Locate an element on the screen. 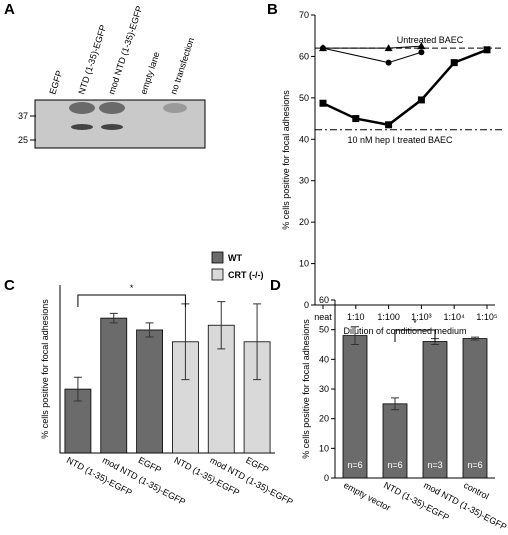 The height and width of the screenshot is (535, 508). lane-label: NTD (1-35)-EGFP is located at coordinates (92, 60).